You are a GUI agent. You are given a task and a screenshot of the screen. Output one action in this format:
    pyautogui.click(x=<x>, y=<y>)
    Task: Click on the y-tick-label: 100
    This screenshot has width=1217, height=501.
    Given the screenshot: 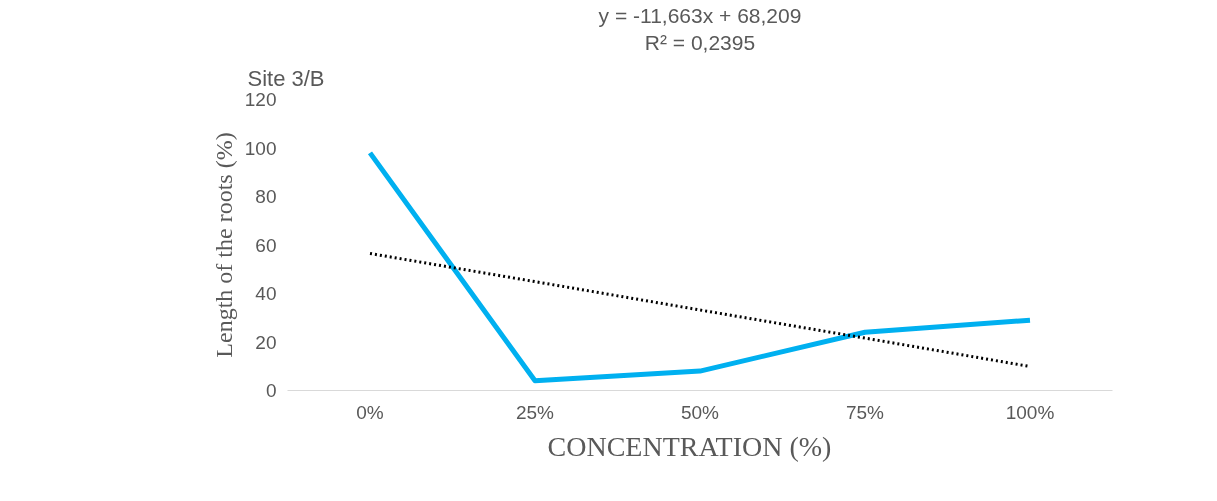 What is the action you would take?
    pyautogui.click(x=260, y=148)
    